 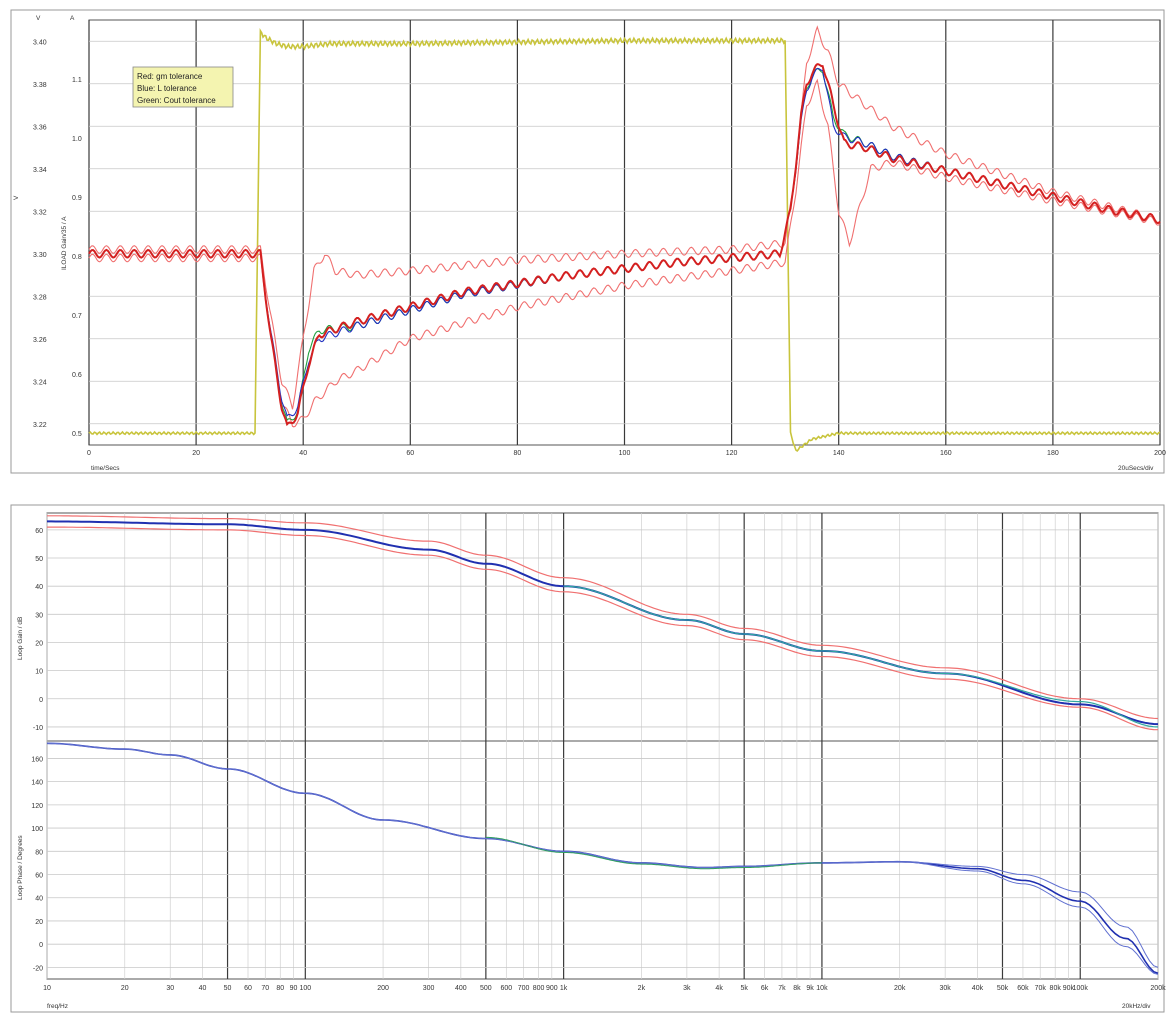 I want to click on transient-y2-axis-title: ILOAD Gain/35 / A, so click(x=64, y=243).